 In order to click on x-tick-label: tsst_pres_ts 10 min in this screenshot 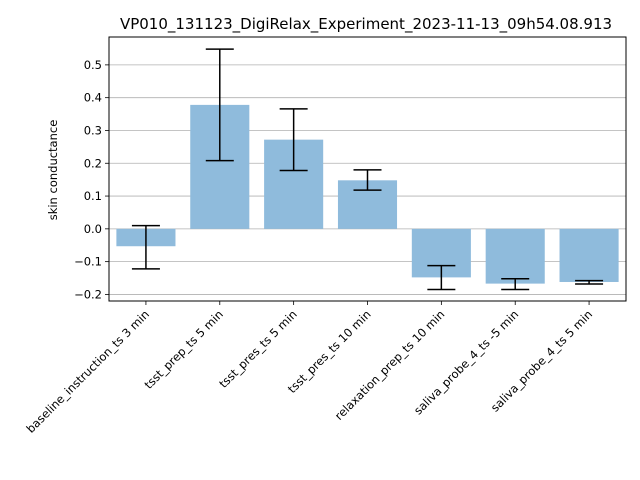, I will do `click(329, 351)`.